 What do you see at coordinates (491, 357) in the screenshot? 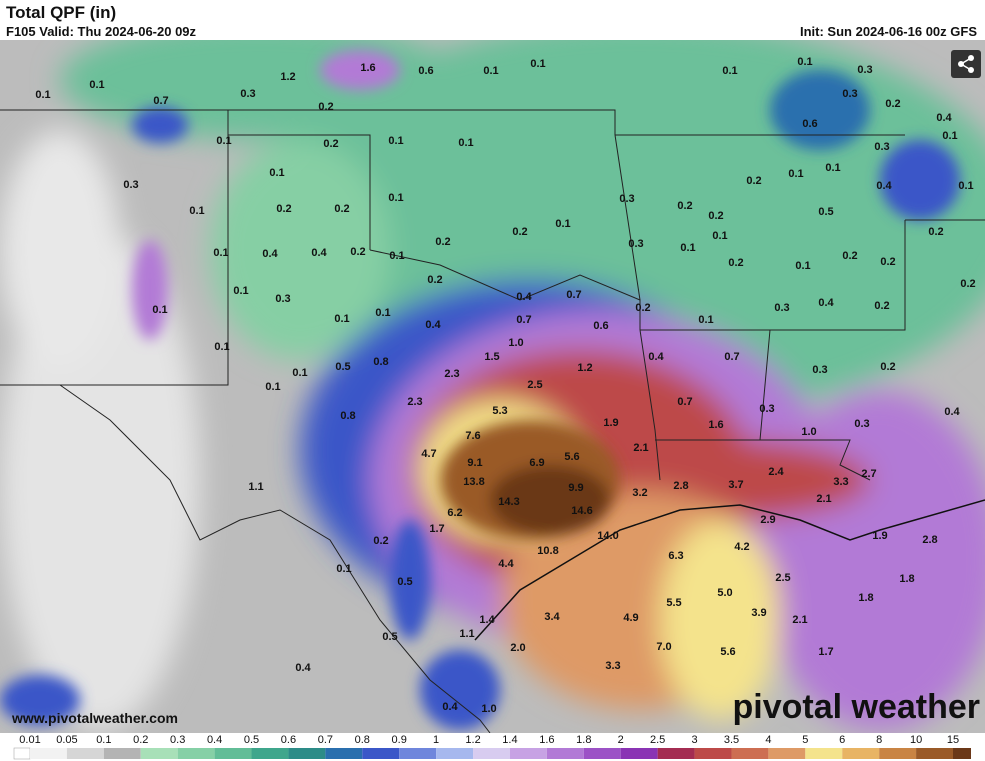
I see `qpf-label: 1.5` at bounding box center [491, 357].